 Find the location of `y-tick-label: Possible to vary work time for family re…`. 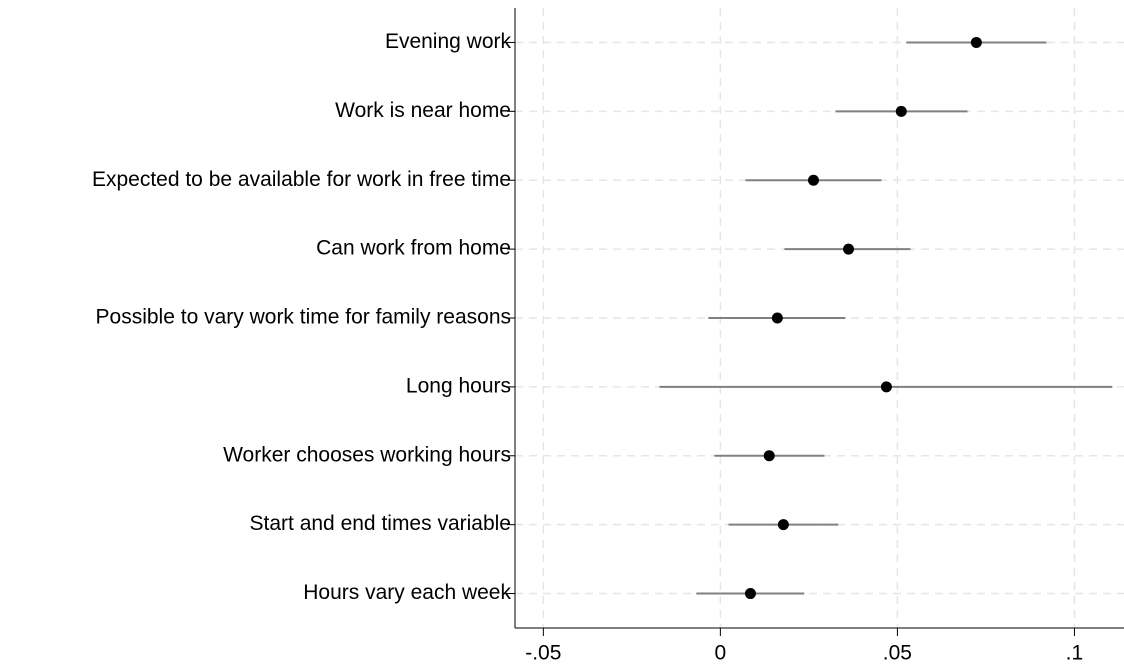

y-tick-label: Possible to vary work time for family re… is located at coordinates (303, 317).